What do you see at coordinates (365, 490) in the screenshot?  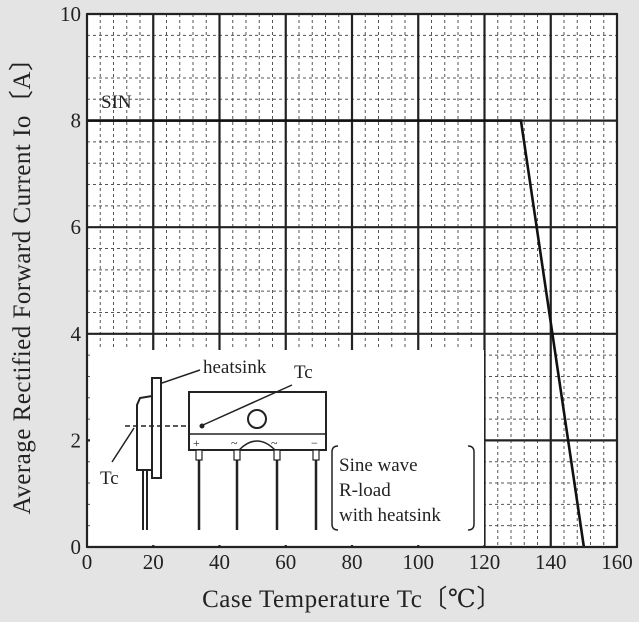 I see `condition-line-2: R-load` at bounding box center [365, 490].